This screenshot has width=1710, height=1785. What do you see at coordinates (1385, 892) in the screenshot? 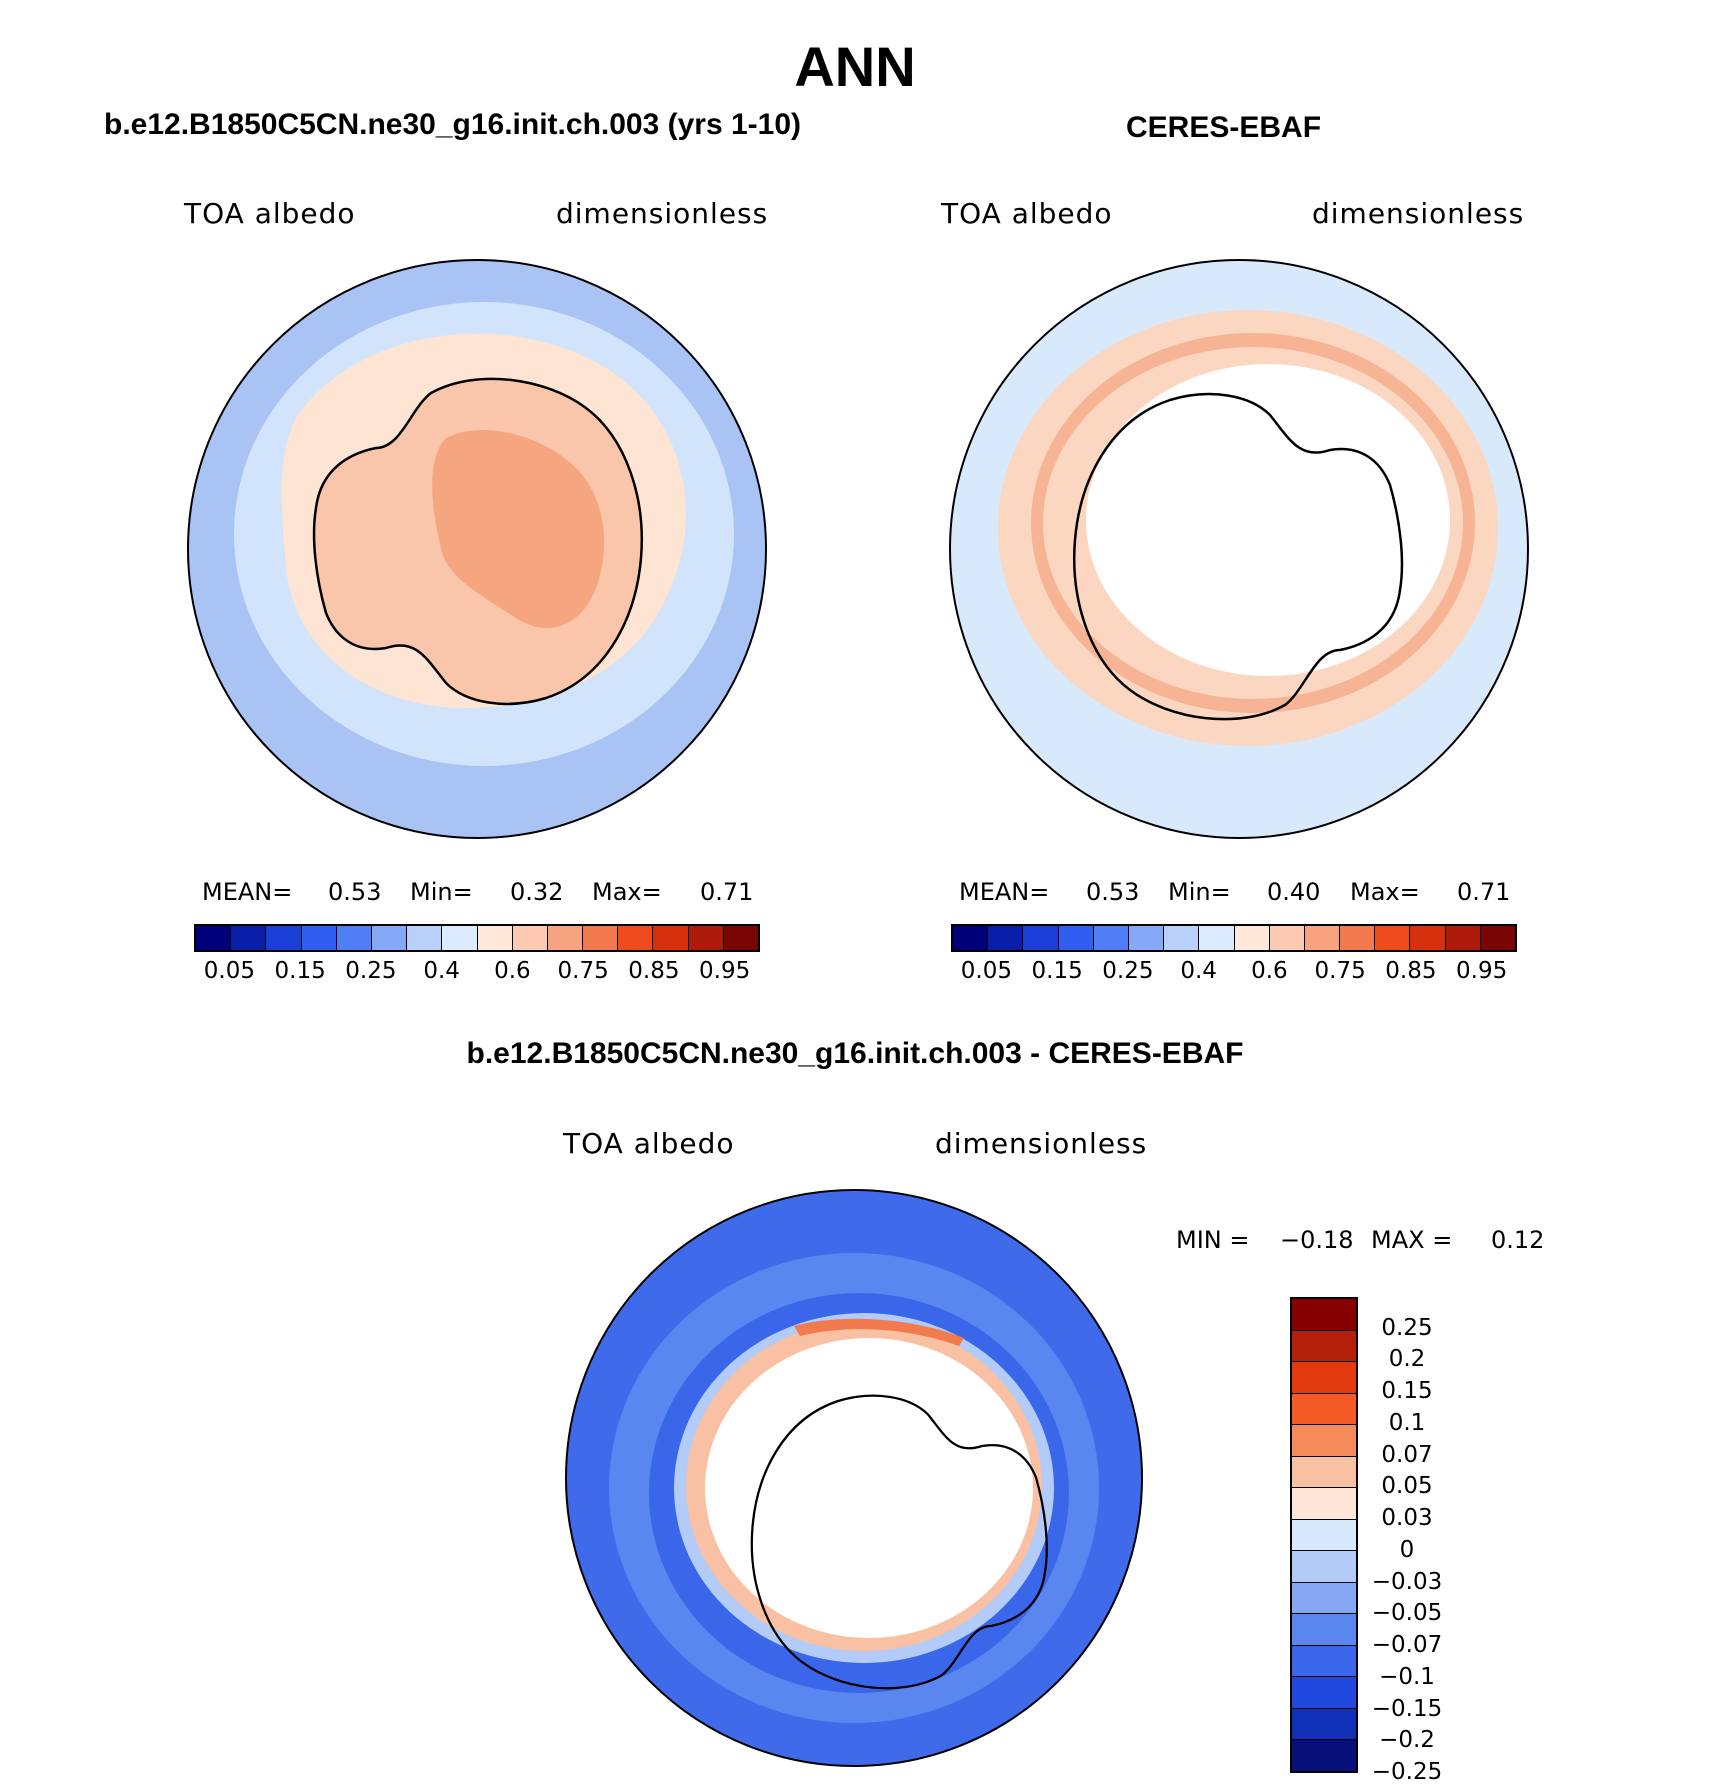
I see `obs-max-label: Max=` at bounding box center [1385, 892].